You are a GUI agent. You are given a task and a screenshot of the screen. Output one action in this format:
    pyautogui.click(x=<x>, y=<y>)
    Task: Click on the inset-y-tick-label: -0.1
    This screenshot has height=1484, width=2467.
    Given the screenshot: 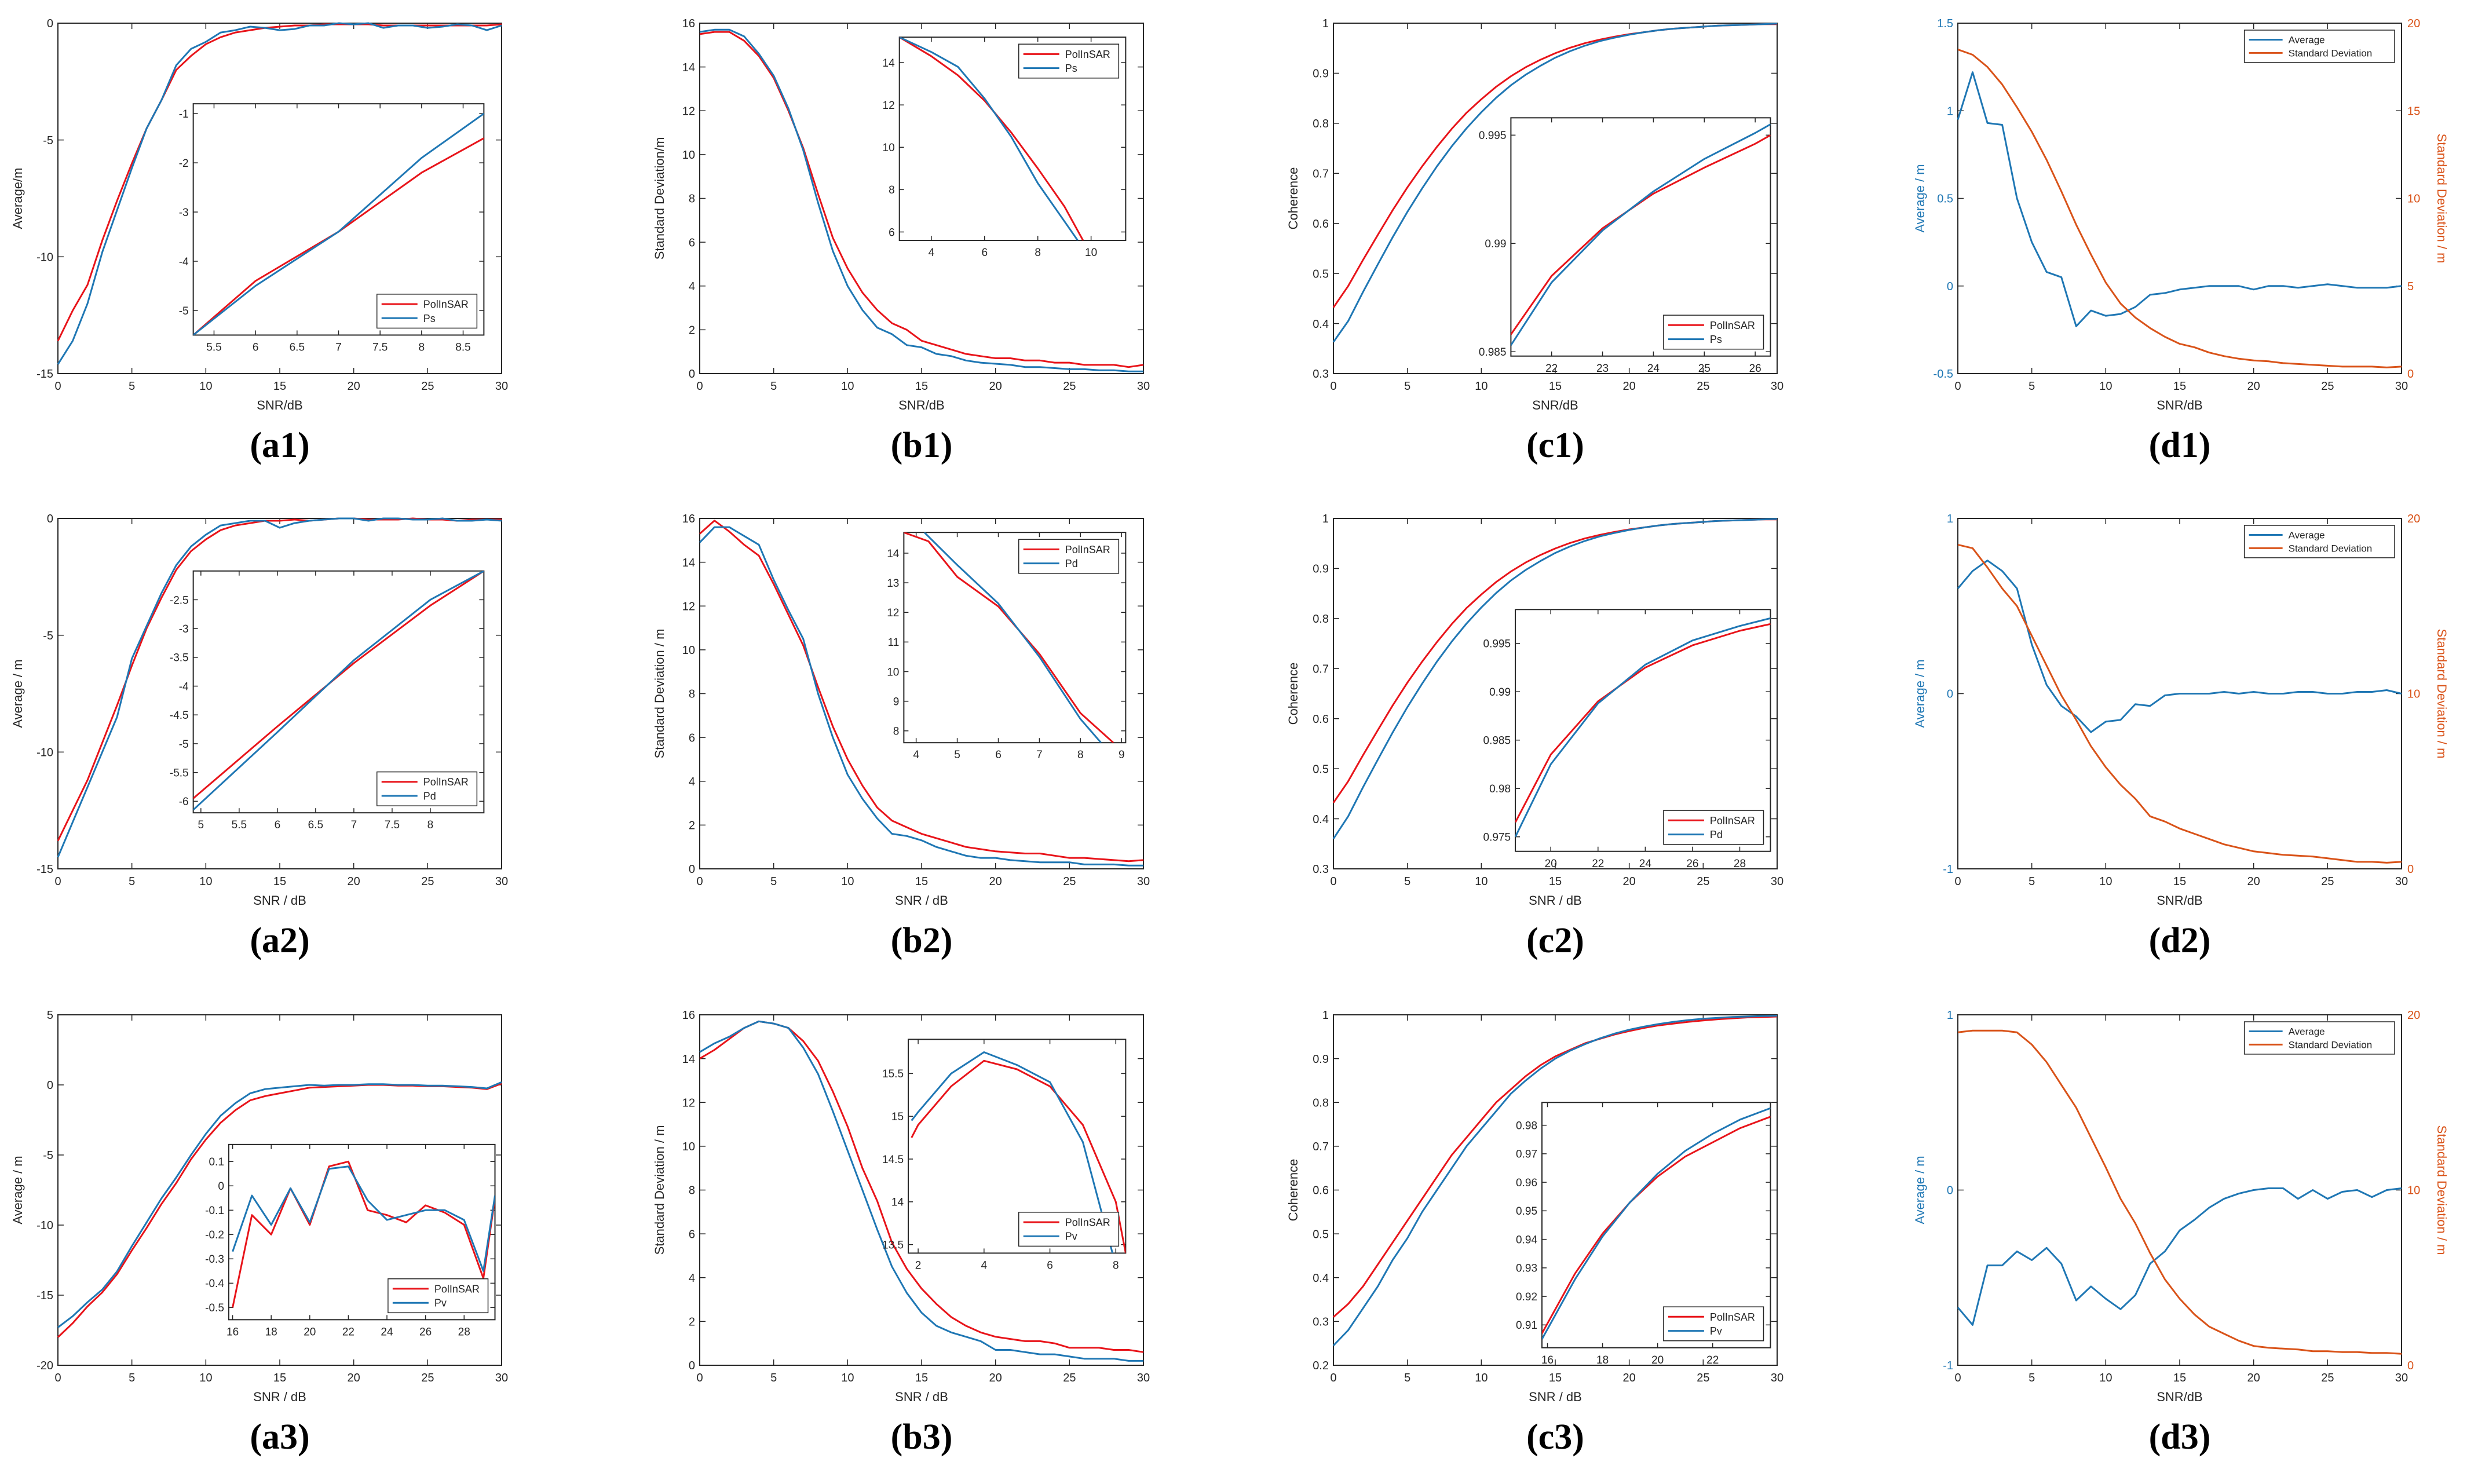 What is the action you would take?
    pyautogui.click(x=214, y=1211)
    